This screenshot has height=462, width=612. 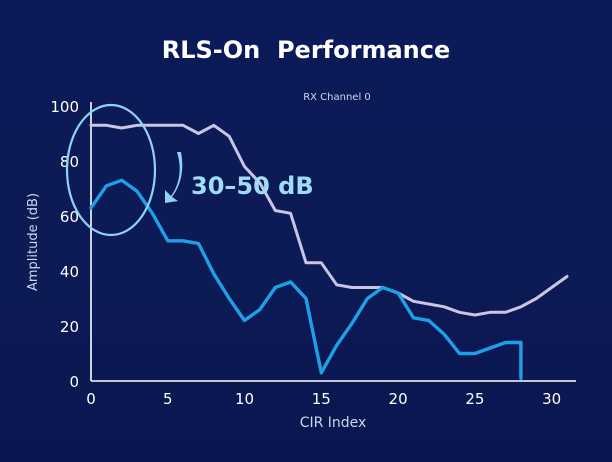 I want to click on annotation: 30–50 dB, so click(x=189, y=170).